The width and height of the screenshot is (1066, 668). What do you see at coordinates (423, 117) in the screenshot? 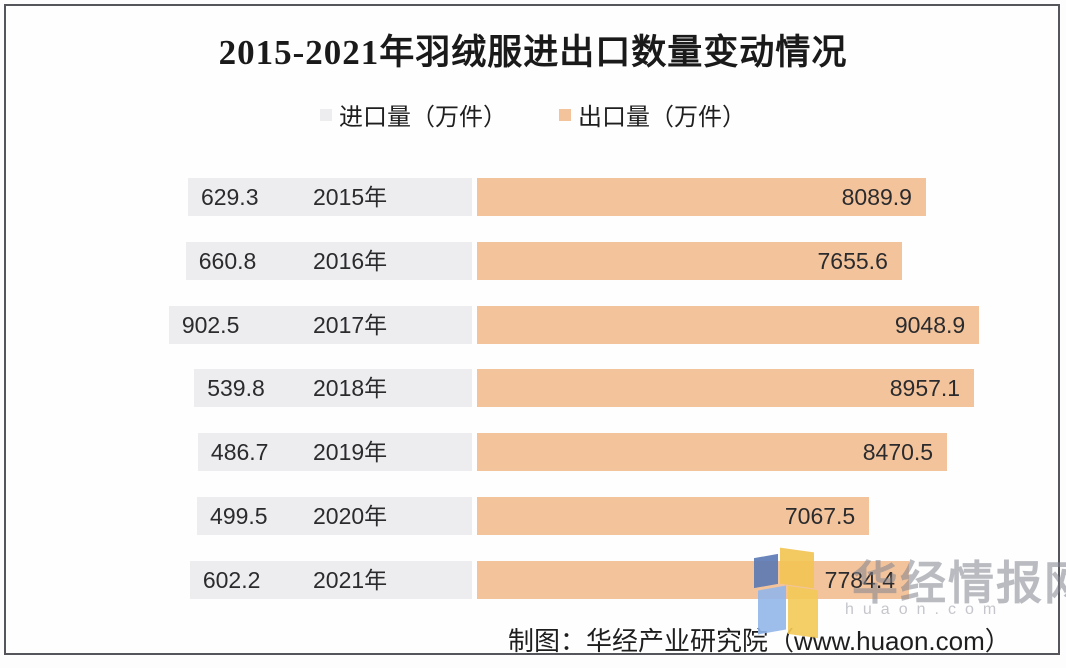
I see `import-legend-label: 进口量（万件）` at bounding box center [423, 117].